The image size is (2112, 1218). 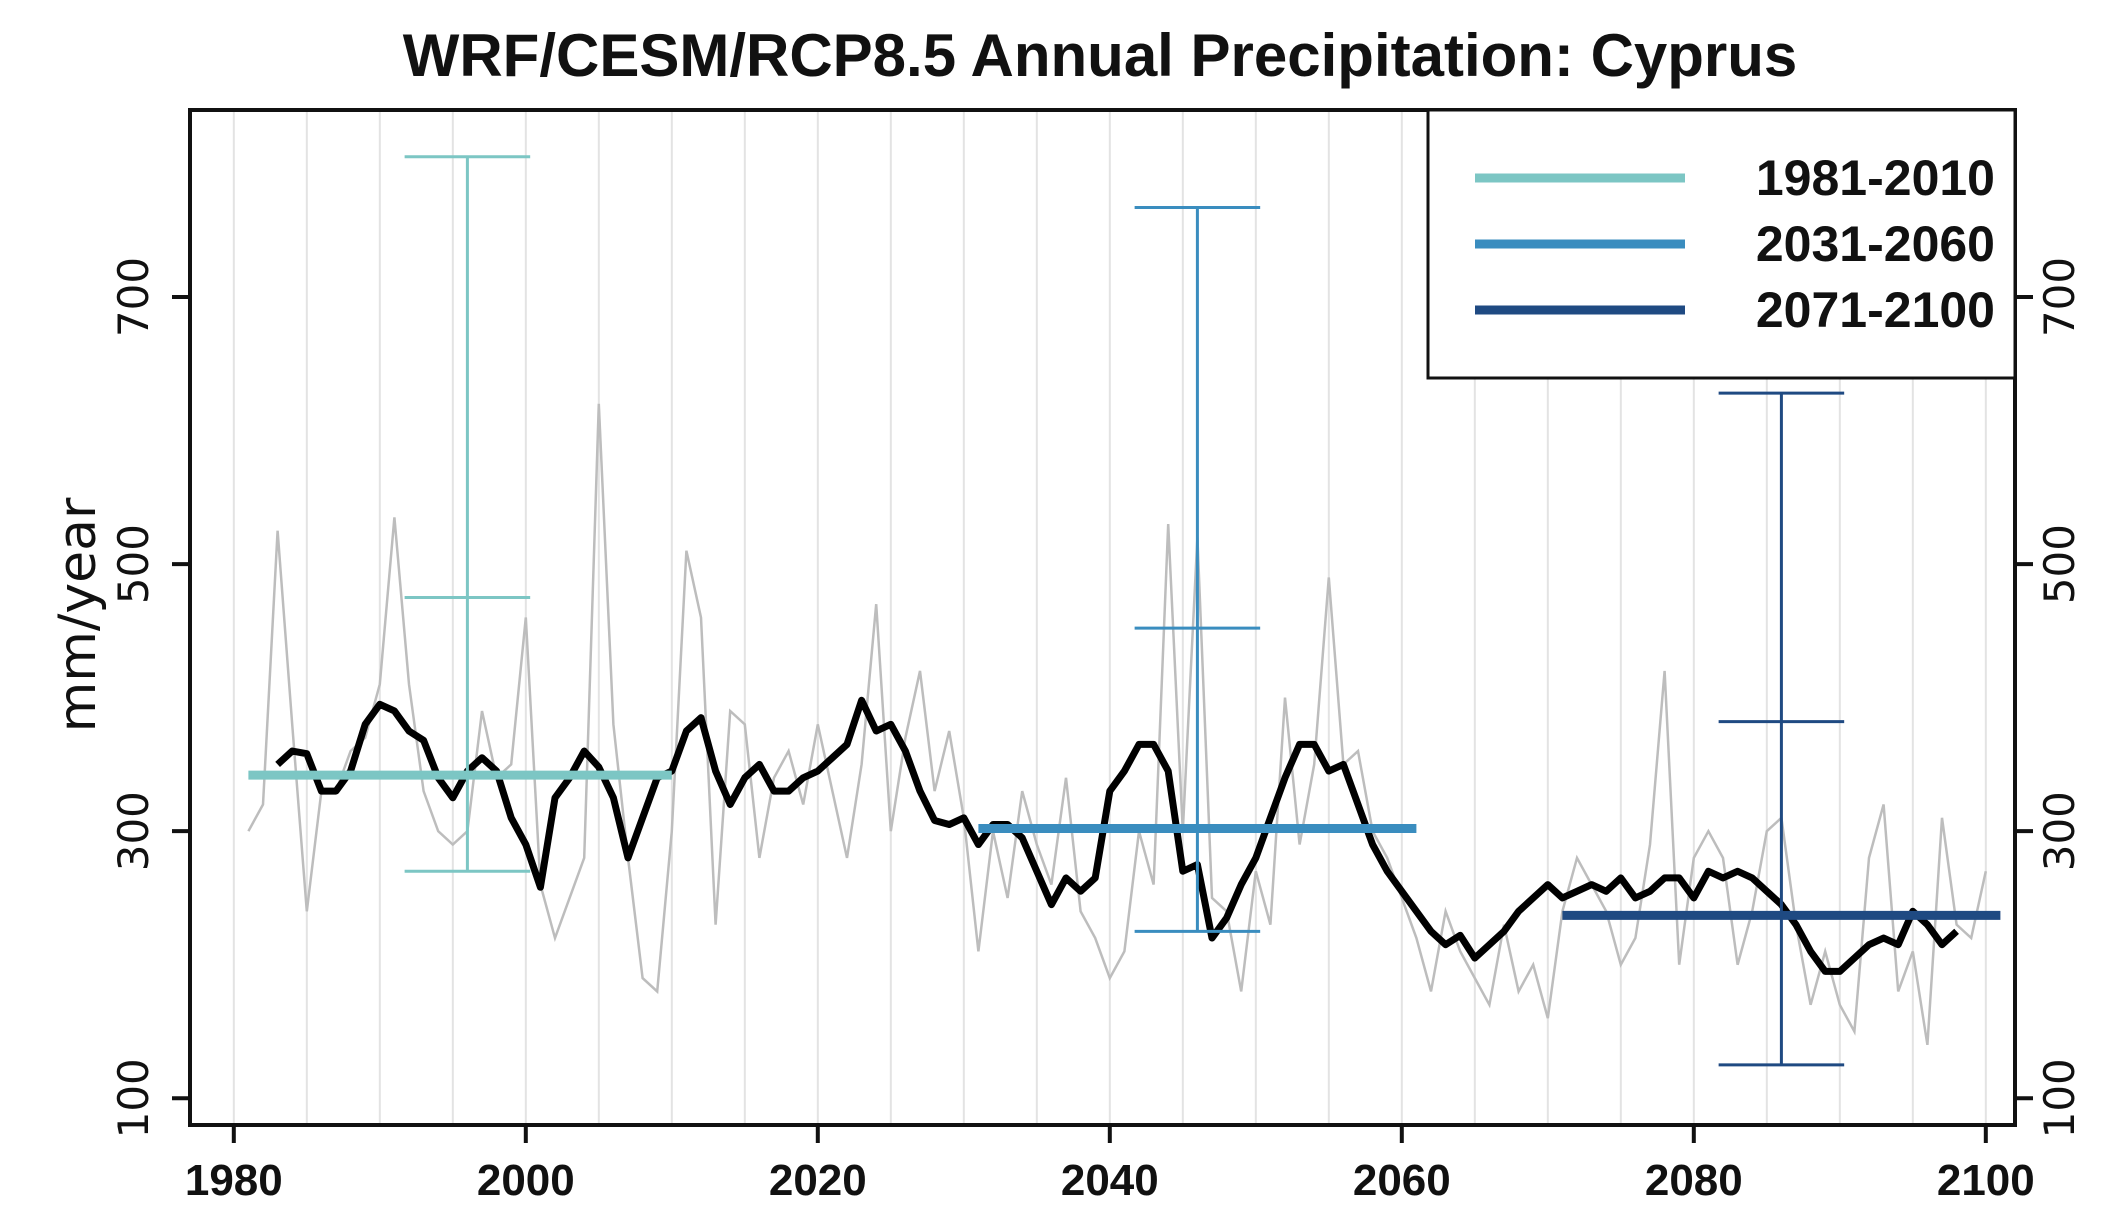 I want to click on x-tick-label: 1980, so click(x=234, y=1180).